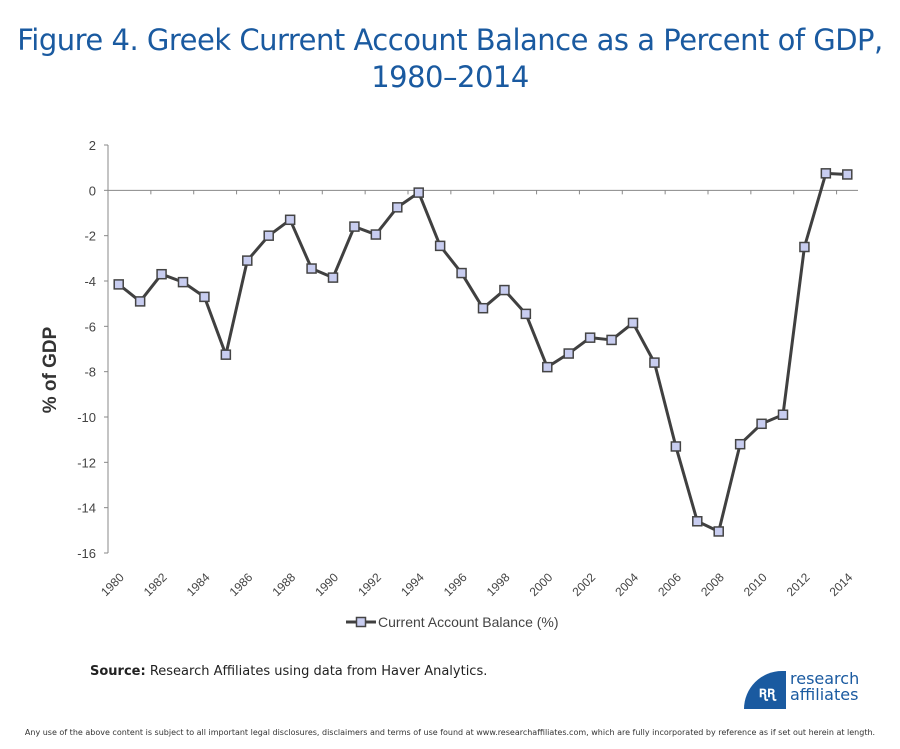 The image size is (900, 749). Describe the element at coordinates (841, 584) in the screenshot. I see `x-tick-label: 2014` at that location.